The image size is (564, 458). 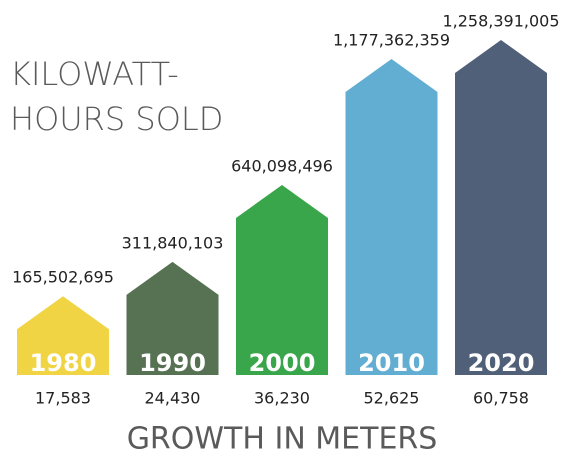 What do you see at coordinates (501, 363) in the screenshot?
I see `category-label: 2020` at bounding box center [501, 363].